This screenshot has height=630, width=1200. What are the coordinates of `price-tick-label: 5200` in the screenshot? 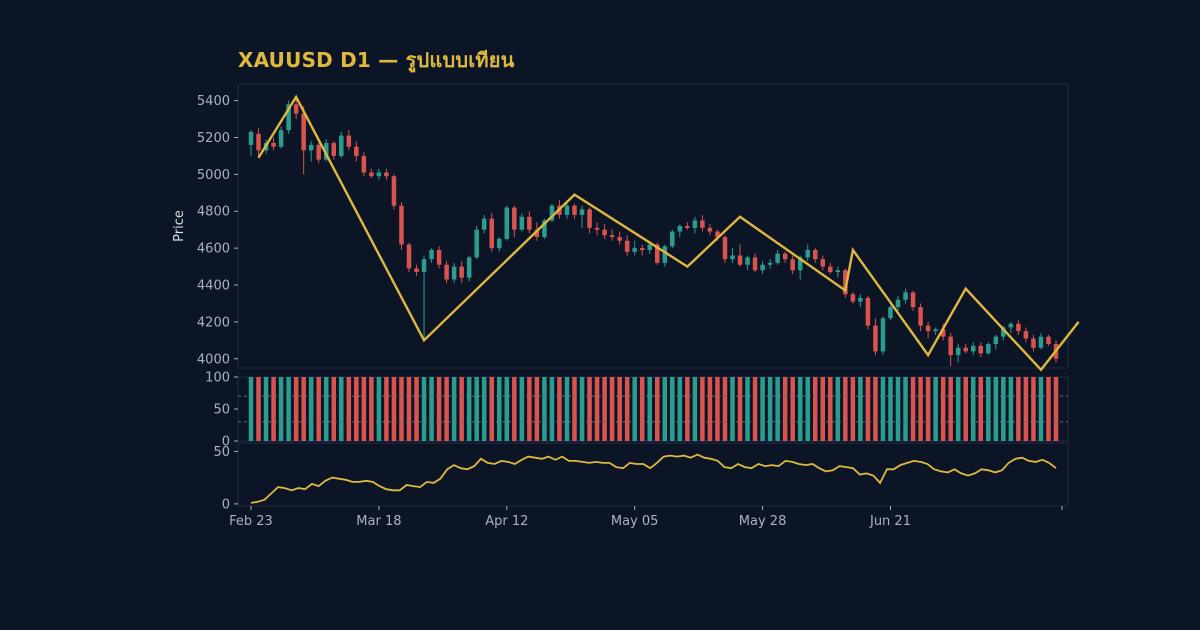 It's located at (213, 138).